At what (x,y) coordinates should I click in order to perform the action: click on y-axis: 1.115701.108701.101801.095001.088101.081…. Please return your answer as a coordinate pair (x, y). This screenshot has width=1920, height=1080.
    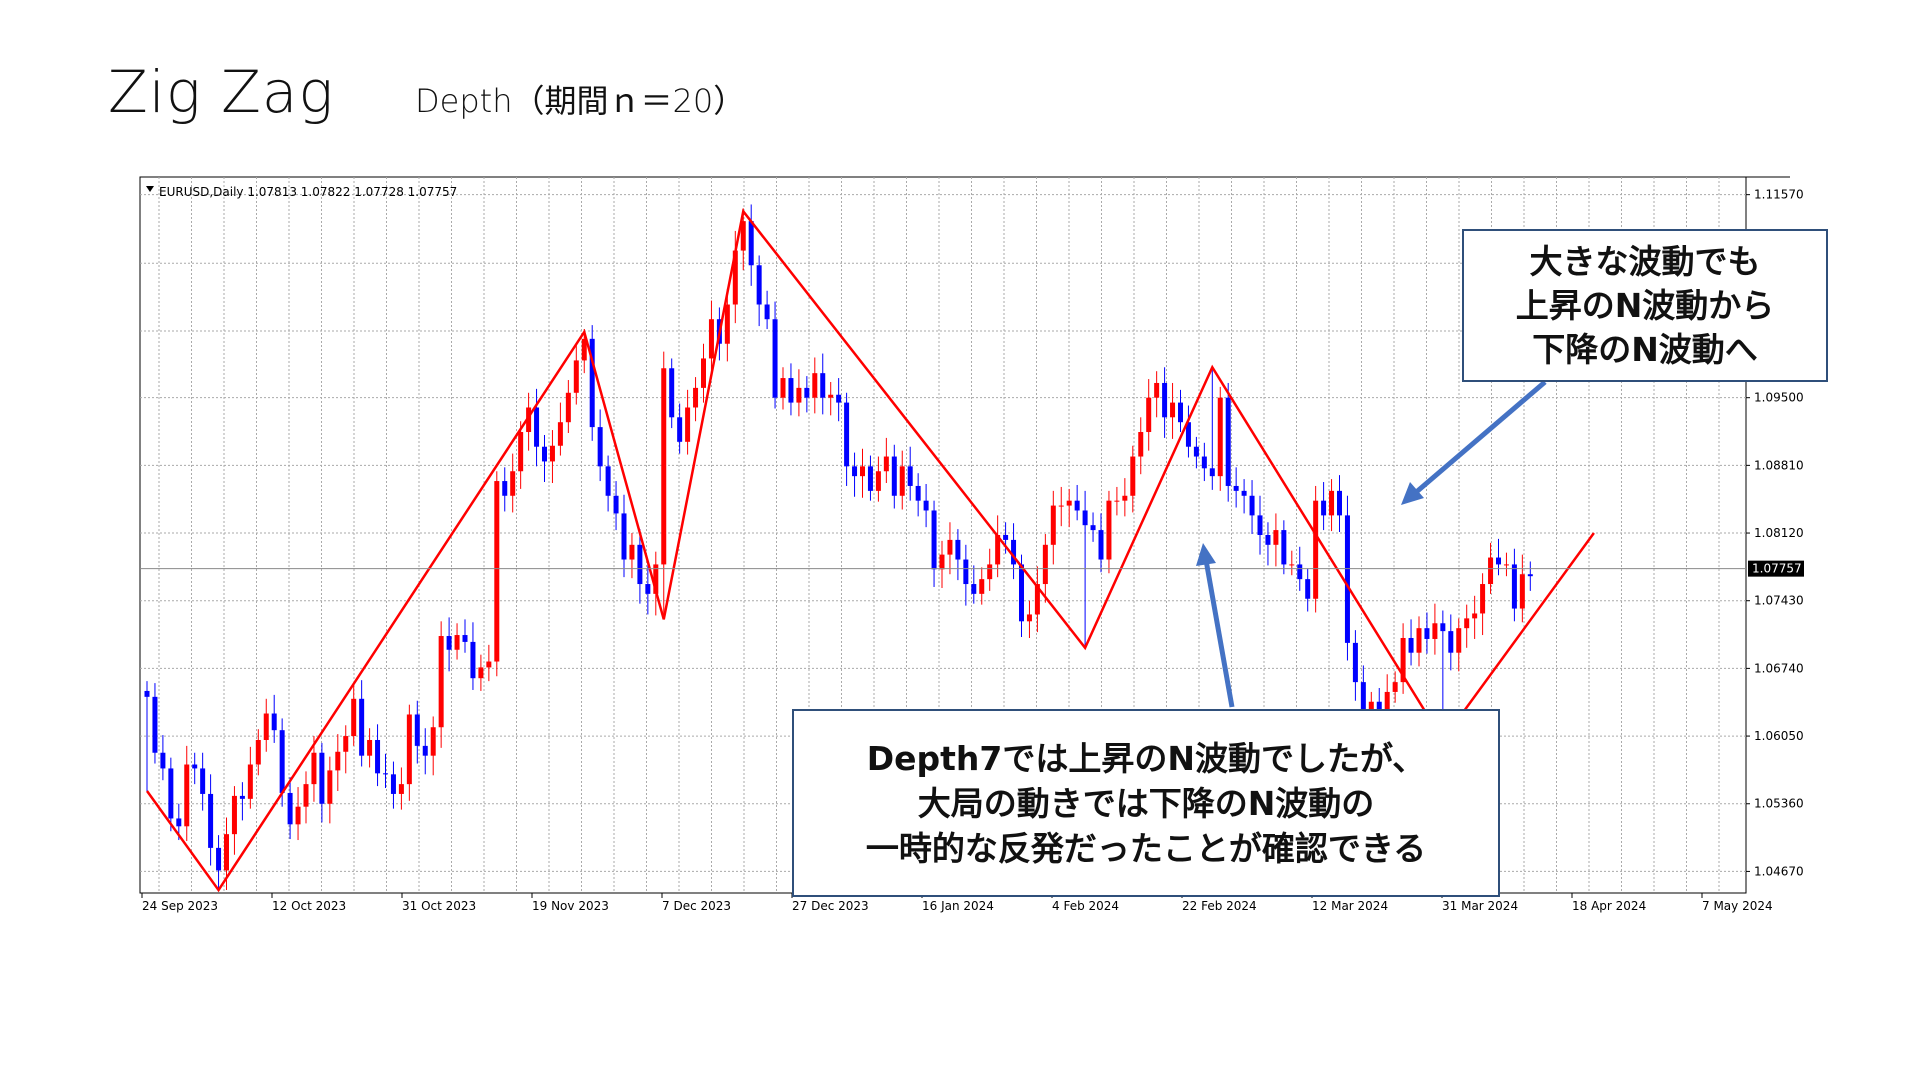
    Looking at the image, I should click on (1775, 533).